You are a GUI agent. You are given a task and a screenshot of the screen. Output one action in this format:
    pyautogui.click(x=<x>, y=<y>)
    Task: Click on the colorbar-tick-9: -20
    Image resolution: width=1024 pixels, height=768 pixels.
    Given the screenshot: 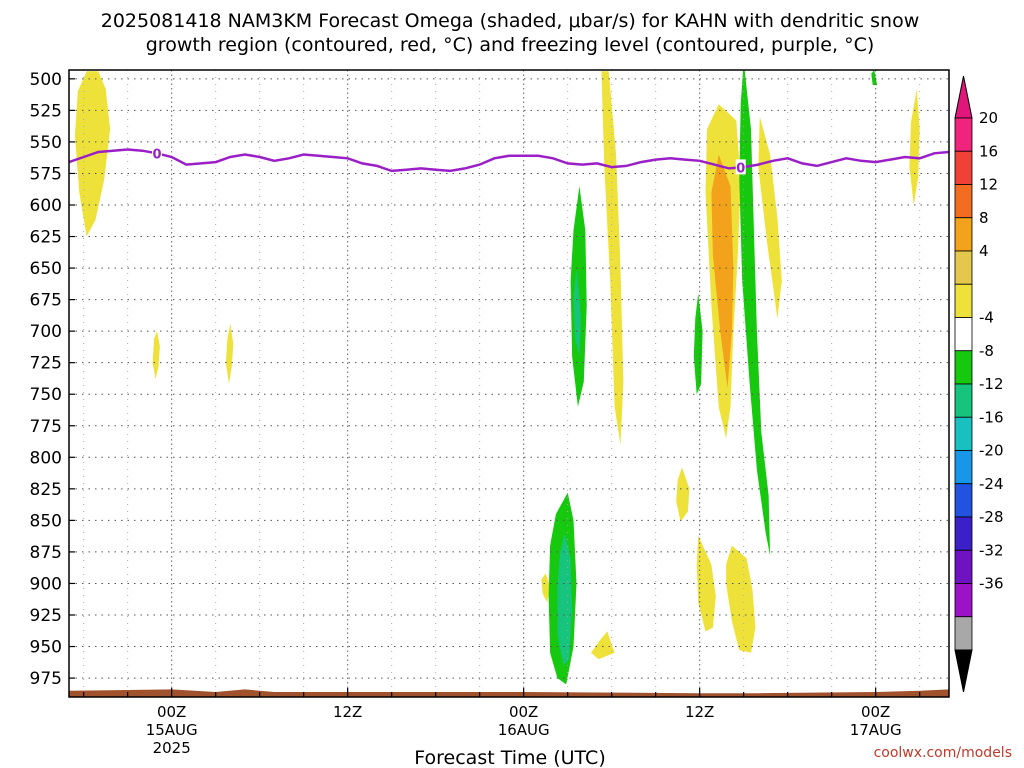 What is the action you would take?
    pyautogui.click(x=991, y=451)
    